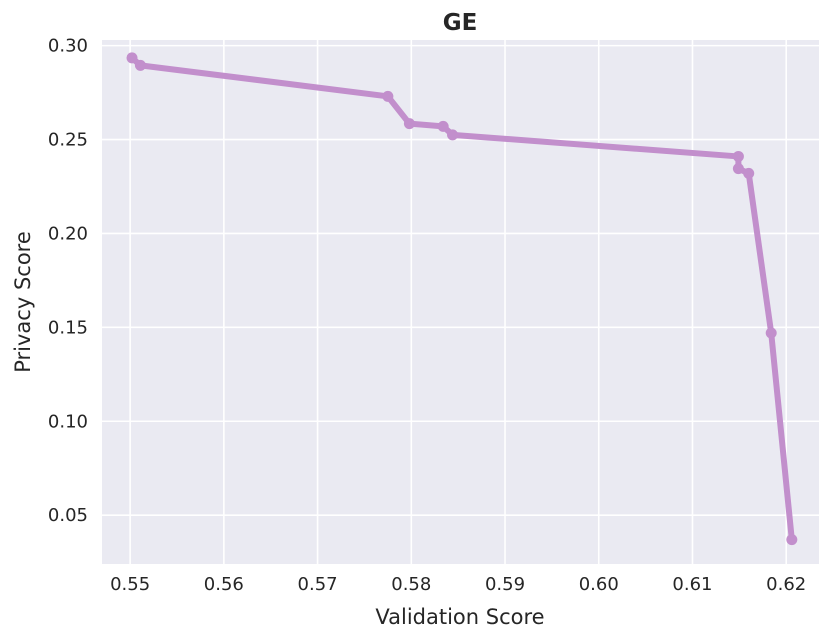  Describe the element at coordinates (460, 23) in the screenshot. I see `chart-title: GE` at that location.